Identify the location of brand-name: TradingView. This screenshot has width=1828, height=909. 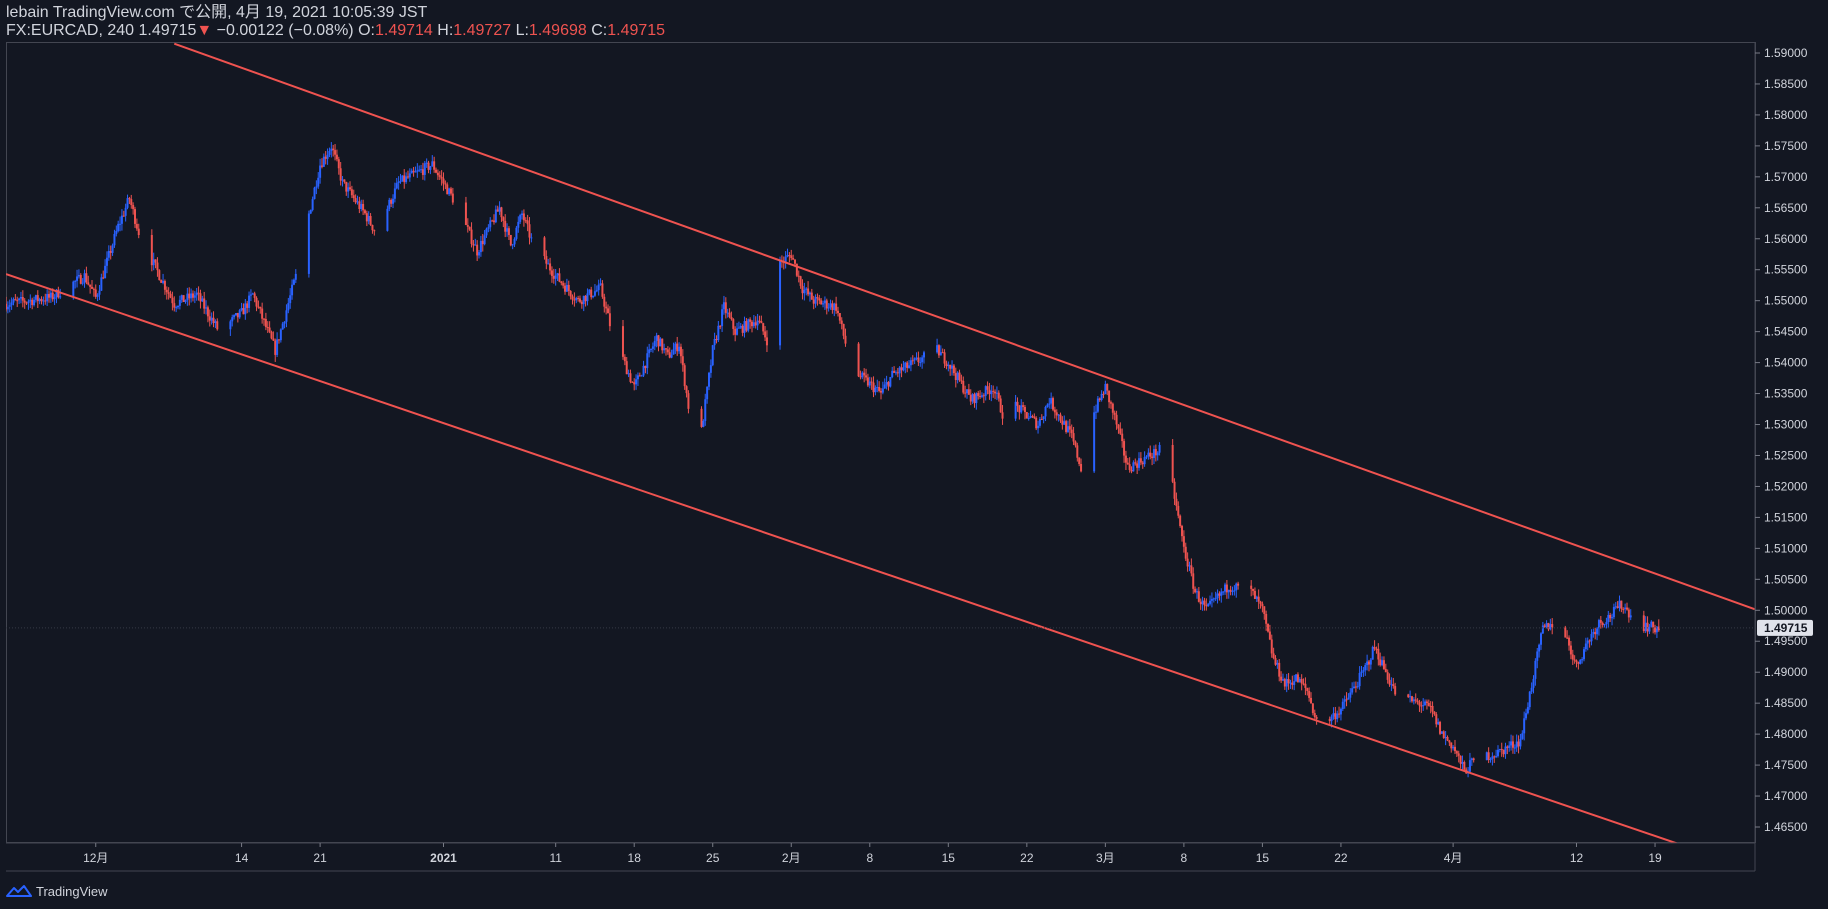
(72, 891).